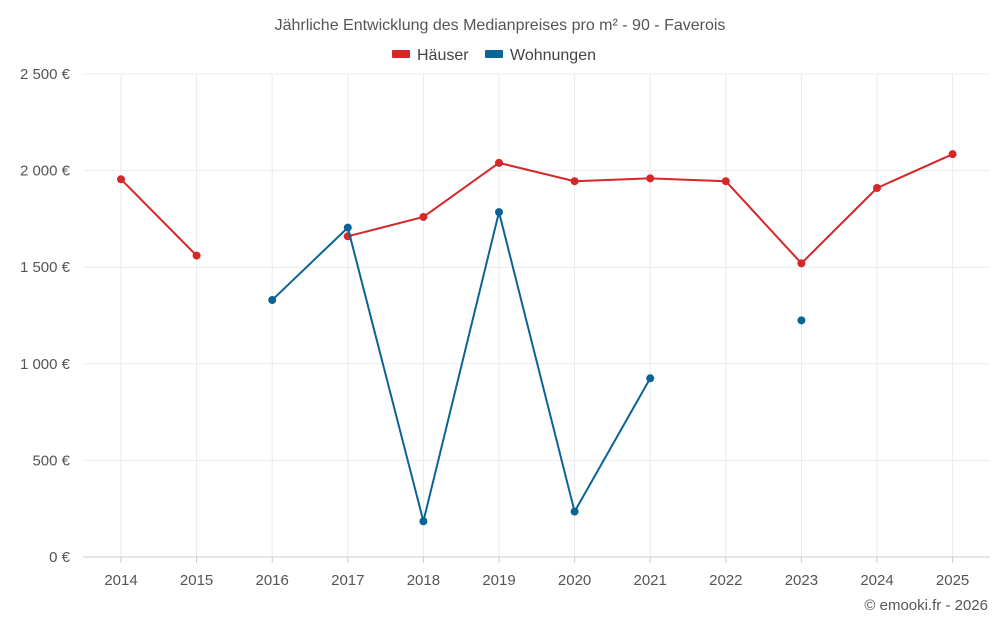 The height and width of the screenshot is (625, 1000). Describe the element at coordinates (423, 580) in the screenshot. I see `x-tick-label: 2018` at that location.